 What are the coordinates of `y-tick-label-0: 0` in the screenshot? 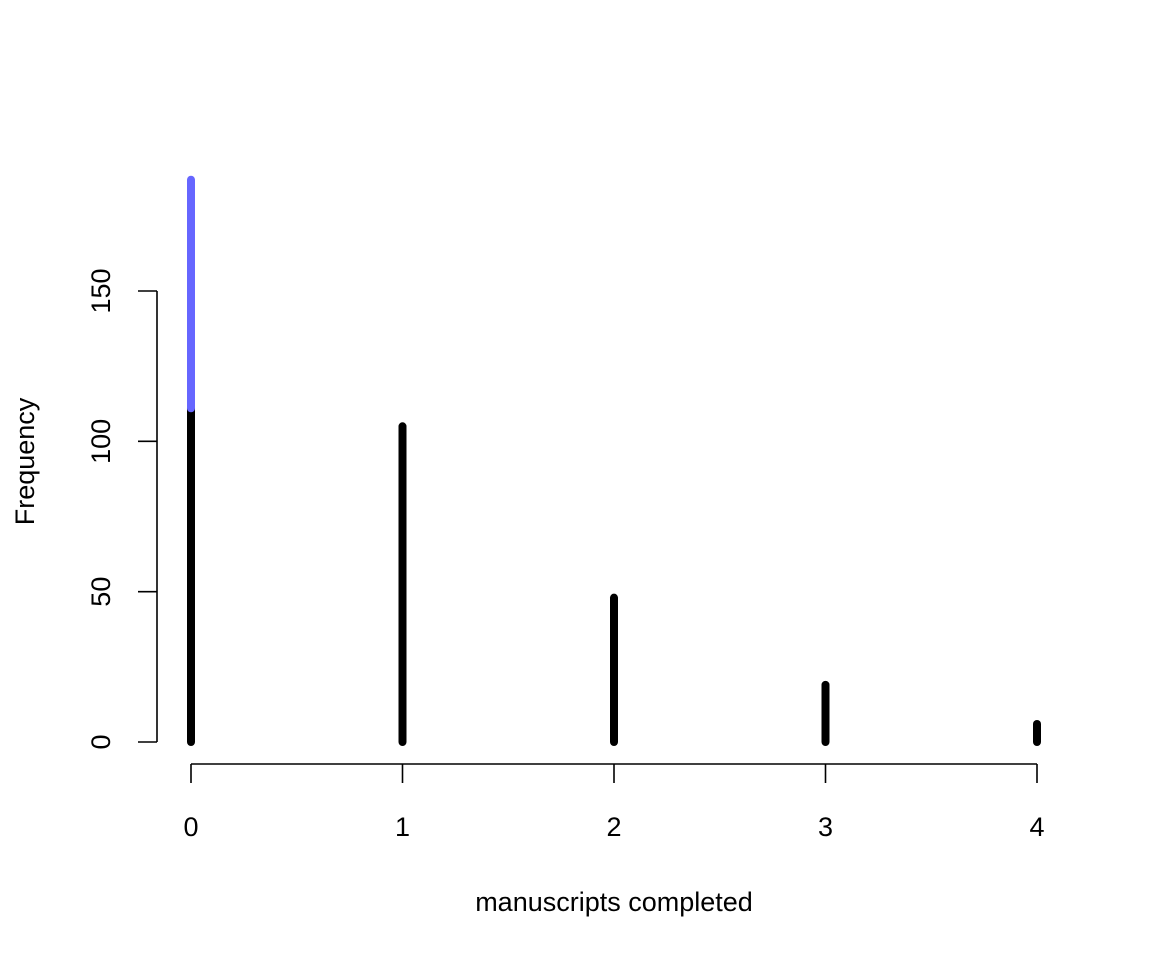 It's located at (101, 741).